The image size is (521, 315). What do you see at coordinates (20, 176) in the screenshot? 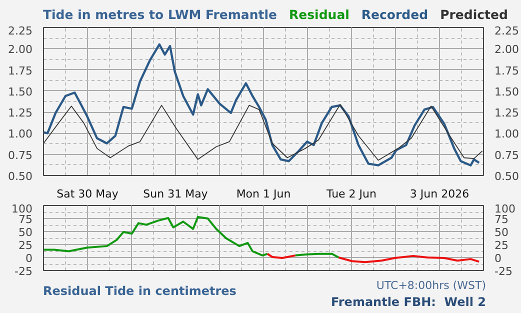
I see `y-tick-label: 0.50` at bounding box center [20, 176].